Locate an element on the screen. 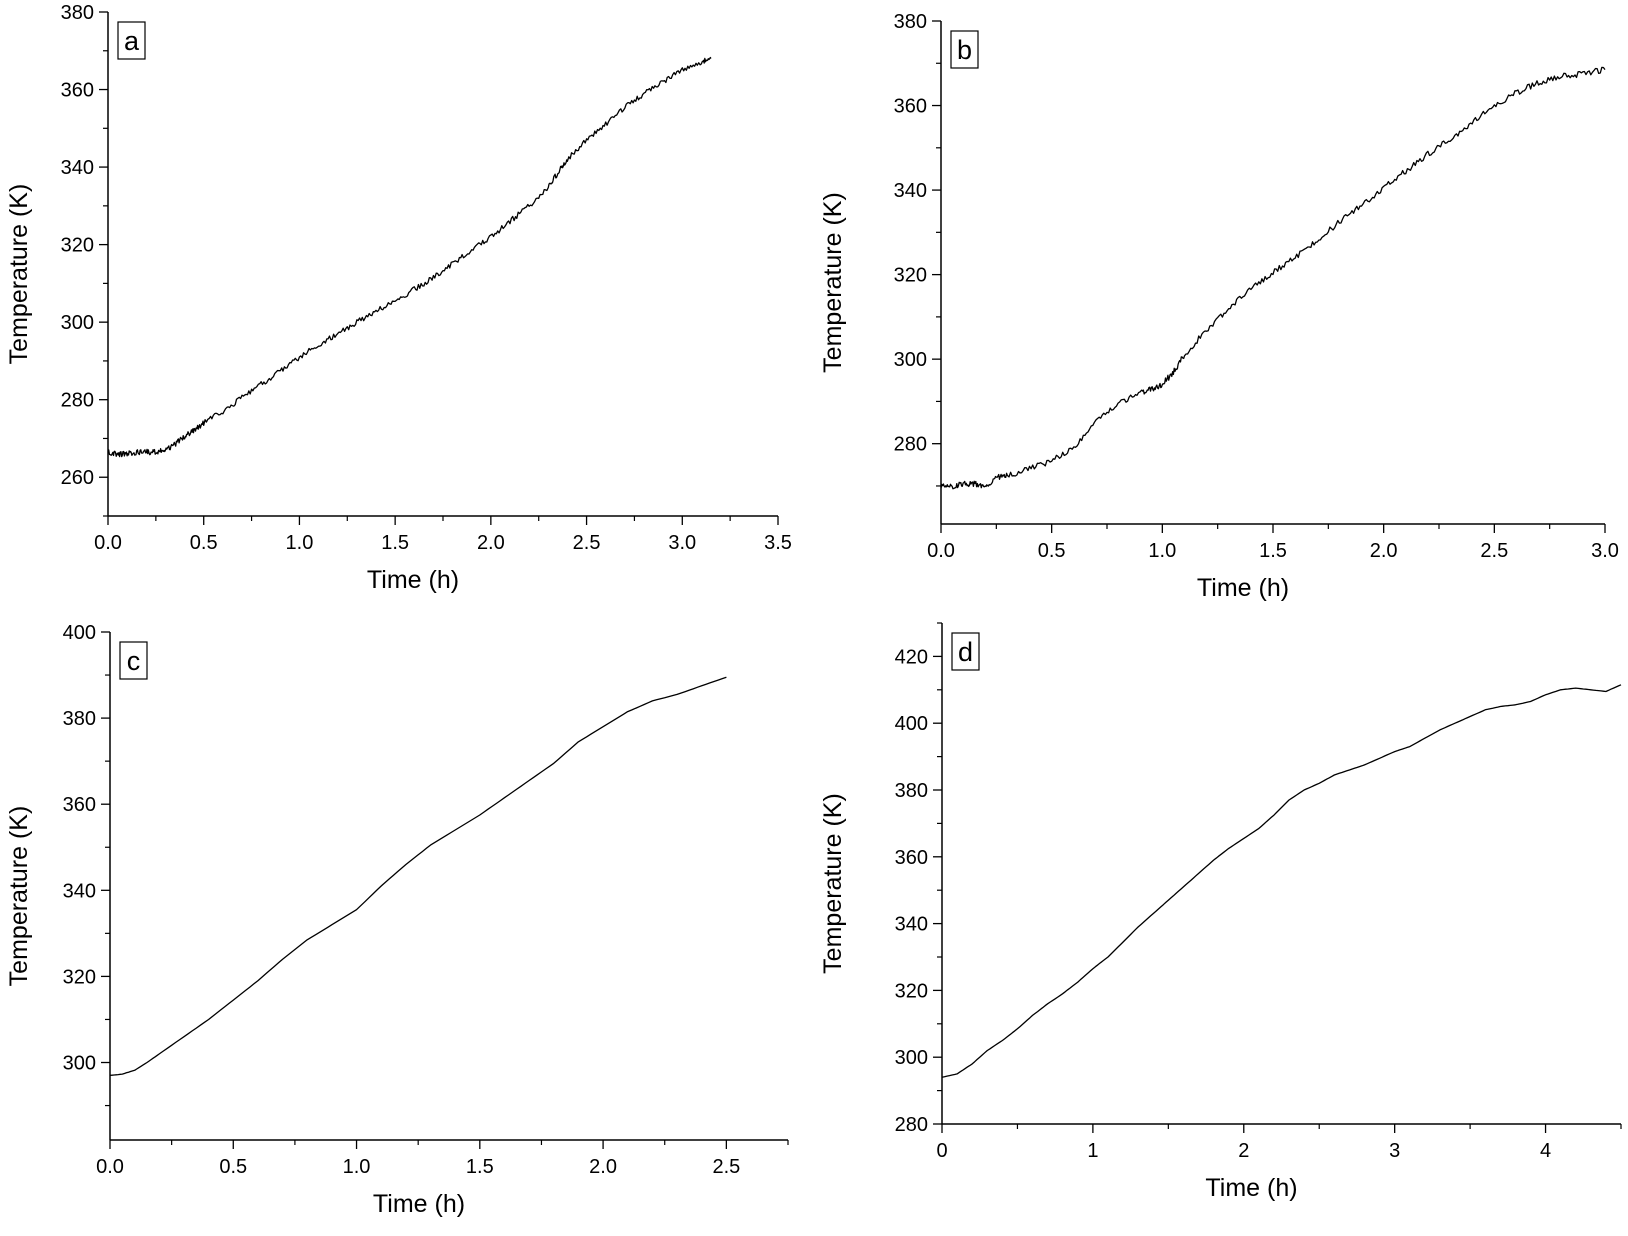  panel-label: c is located at coordinates (134, 661).